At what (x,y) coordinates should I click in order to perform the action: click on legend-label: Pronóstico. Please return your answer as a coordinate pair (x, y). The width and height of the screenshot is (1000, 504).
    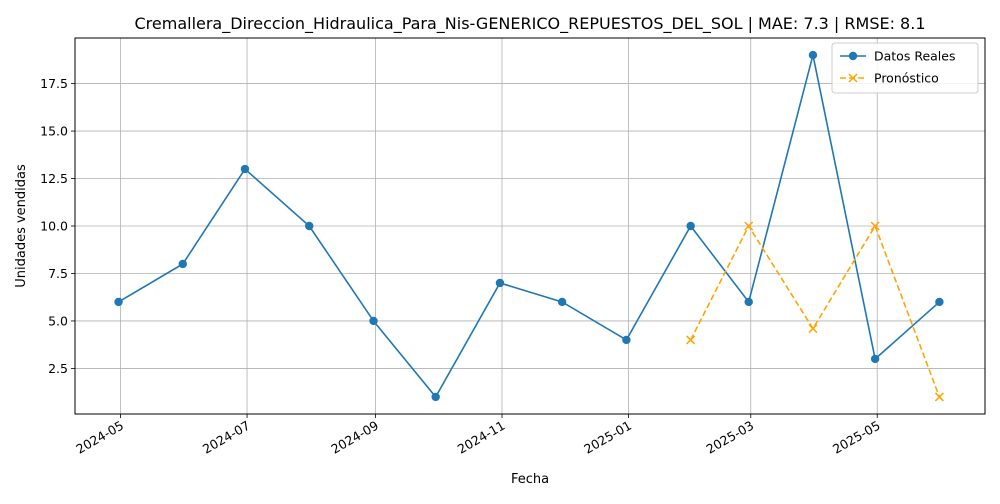
    Looking at the image, I should click on (906, 78).